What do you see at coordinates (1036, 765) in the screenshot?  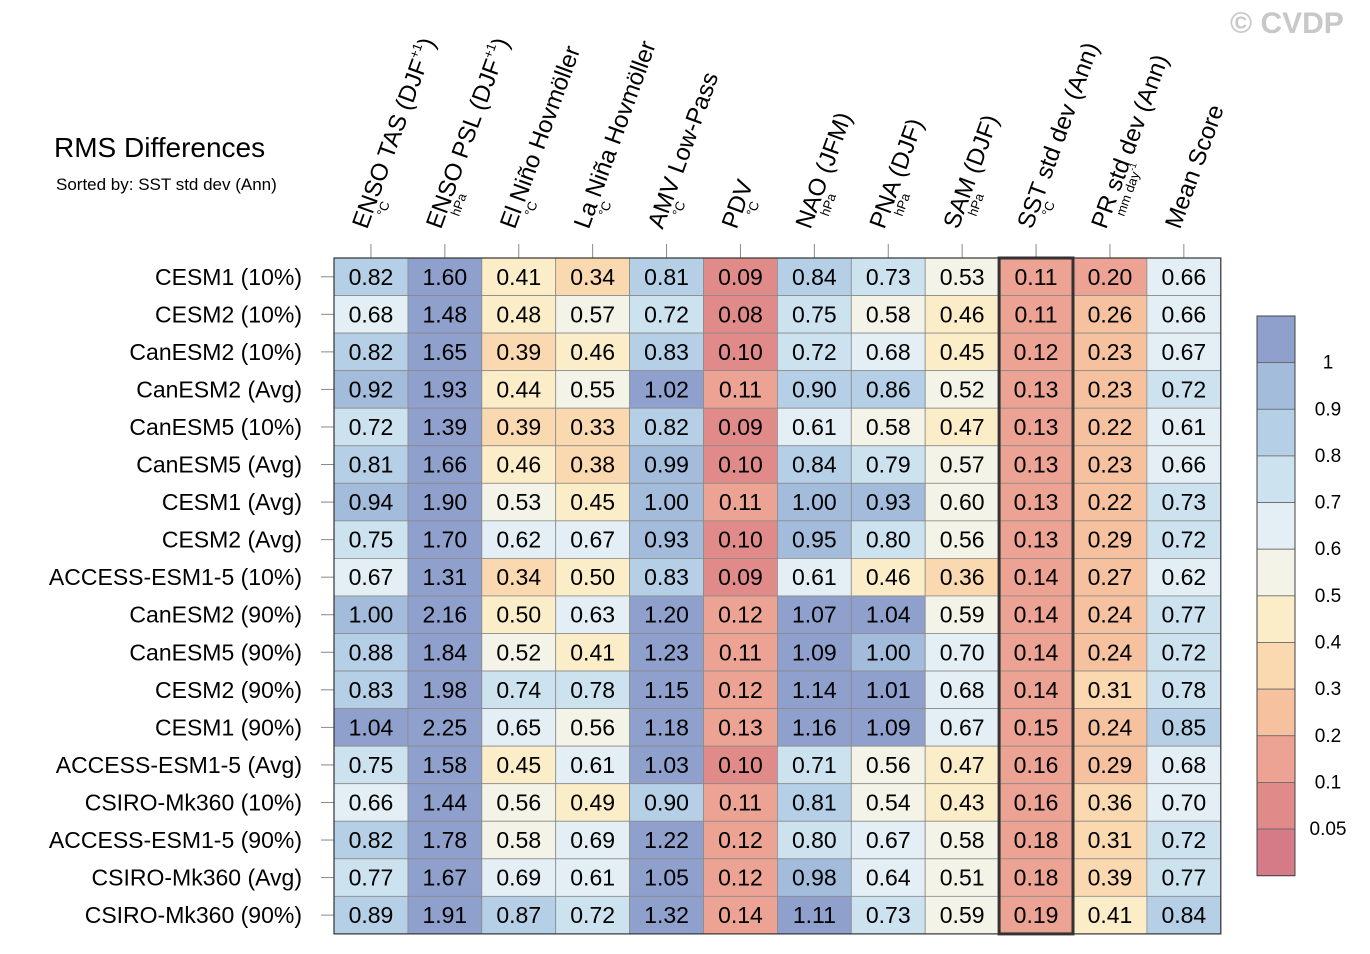 I see `cell-value: 0.16` at bounding box center [1036, 765].